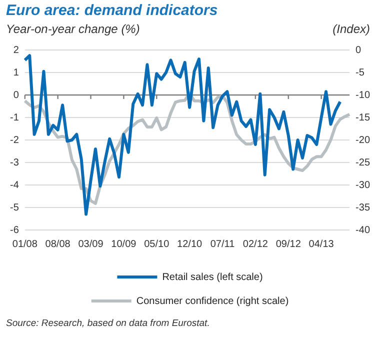  I want to click on x-tick-label: 02/12, so click(255, 244).